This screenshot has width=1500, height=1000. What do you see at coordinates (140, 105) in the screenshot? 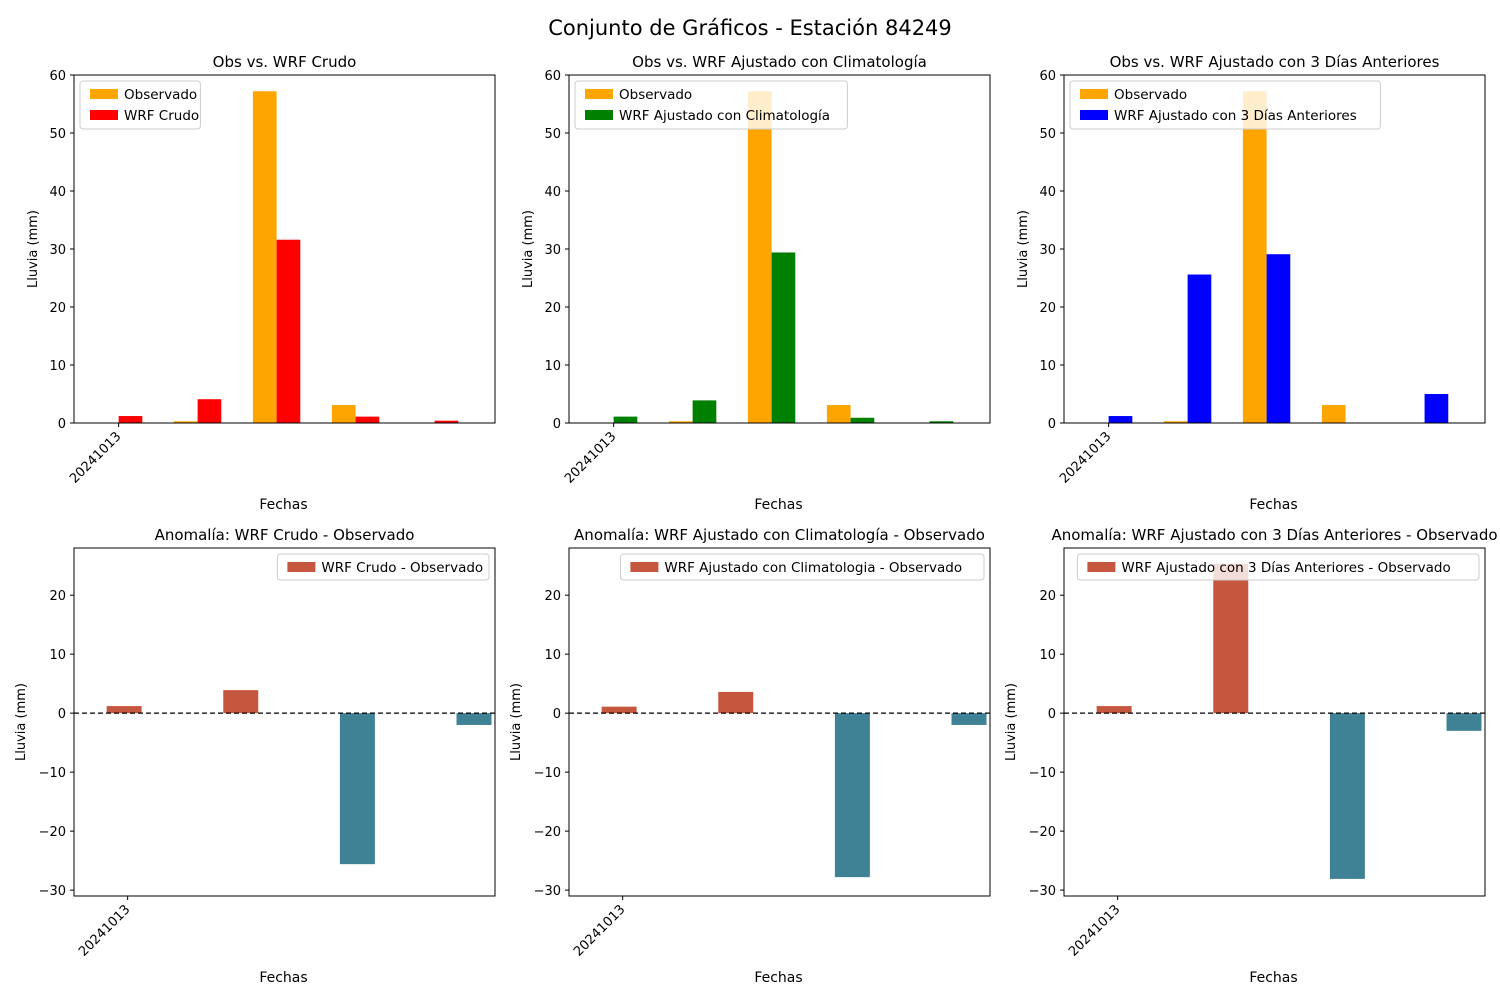
I see `legend: Observado WRF Crudo` at bounding box center [140, 105].